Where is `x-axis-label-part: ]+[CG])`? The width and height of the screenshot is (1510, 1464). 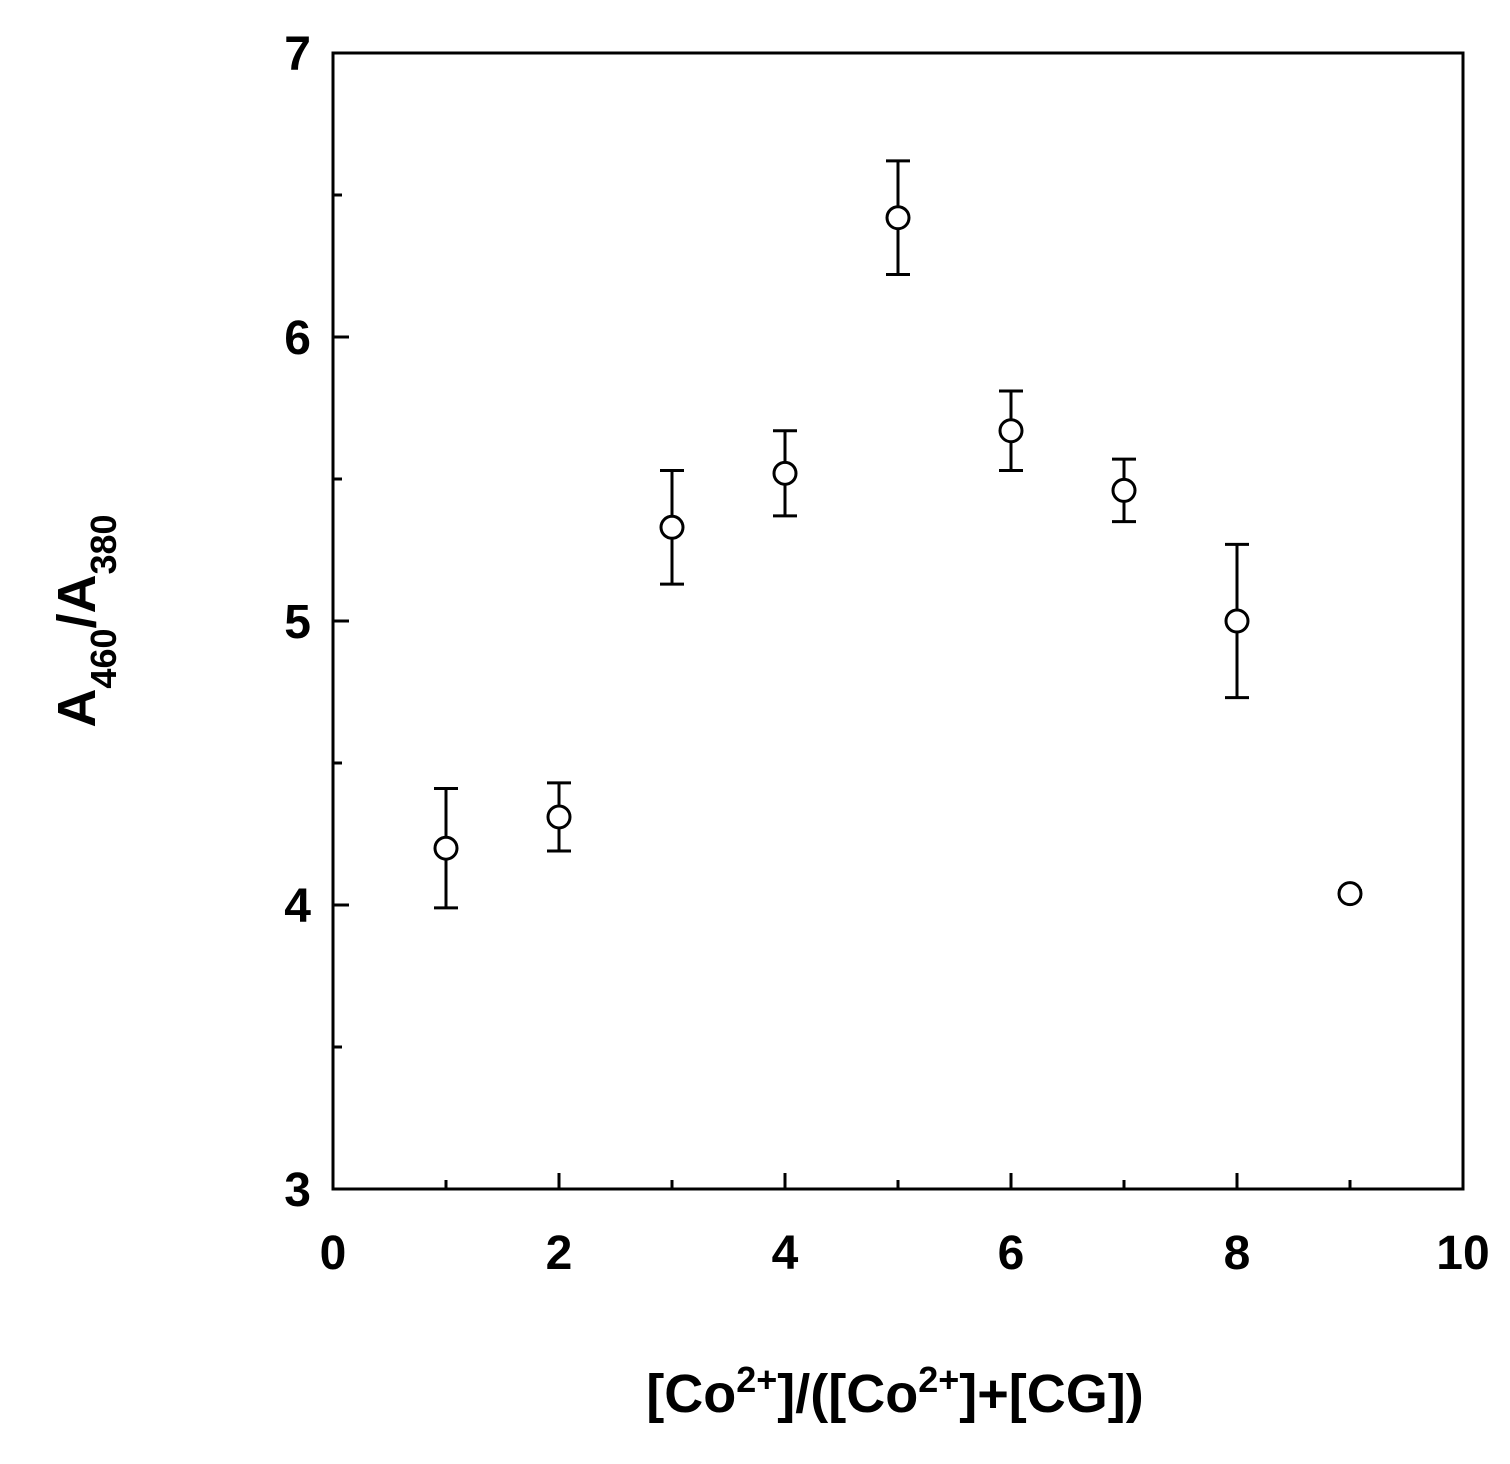 x-axis-label-part: ]+[CG]) is located at coordinates (1051, 1394).